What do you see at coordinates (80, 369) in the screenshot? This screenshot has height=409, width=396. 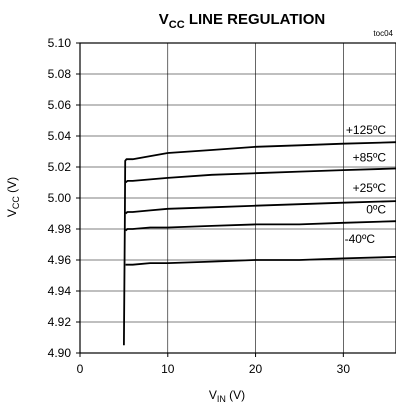 I see `x-tick-label: 0` at bounding box center [80, 369].